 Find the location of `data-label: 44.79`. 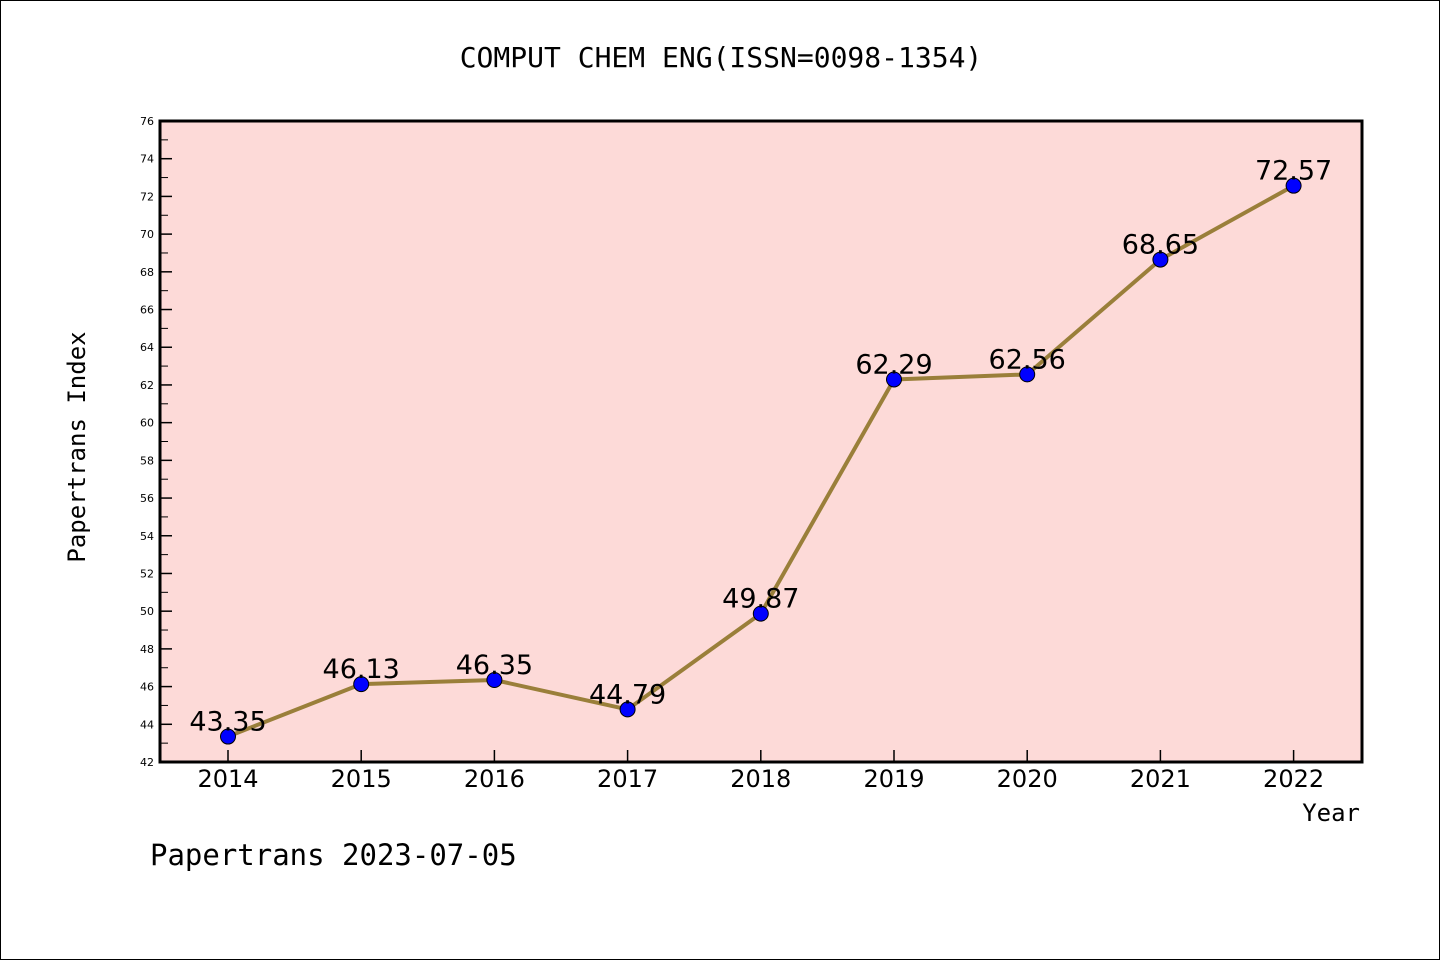

data-label: 44.79 is located at coordinates (627, 694).